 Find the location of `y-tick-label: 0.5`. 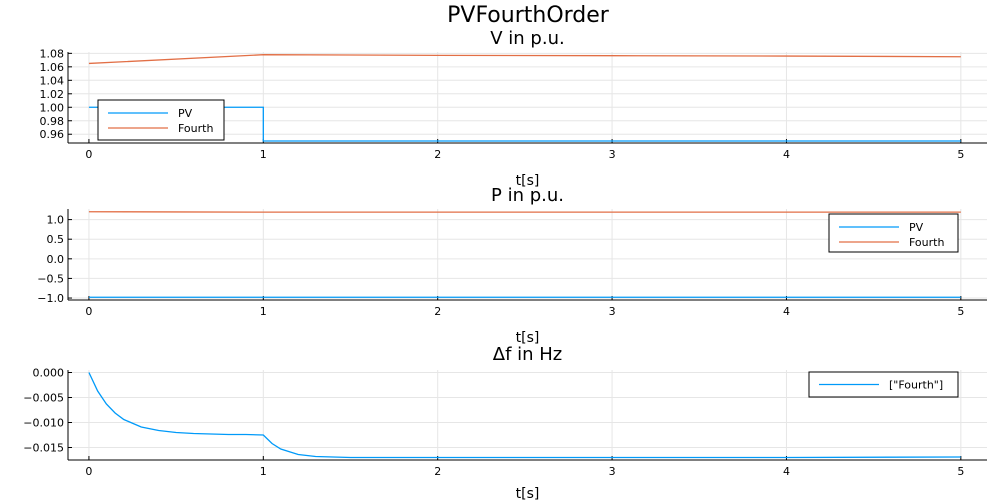

y-tick-label: 0.5 is located at coordinates (56, 239).